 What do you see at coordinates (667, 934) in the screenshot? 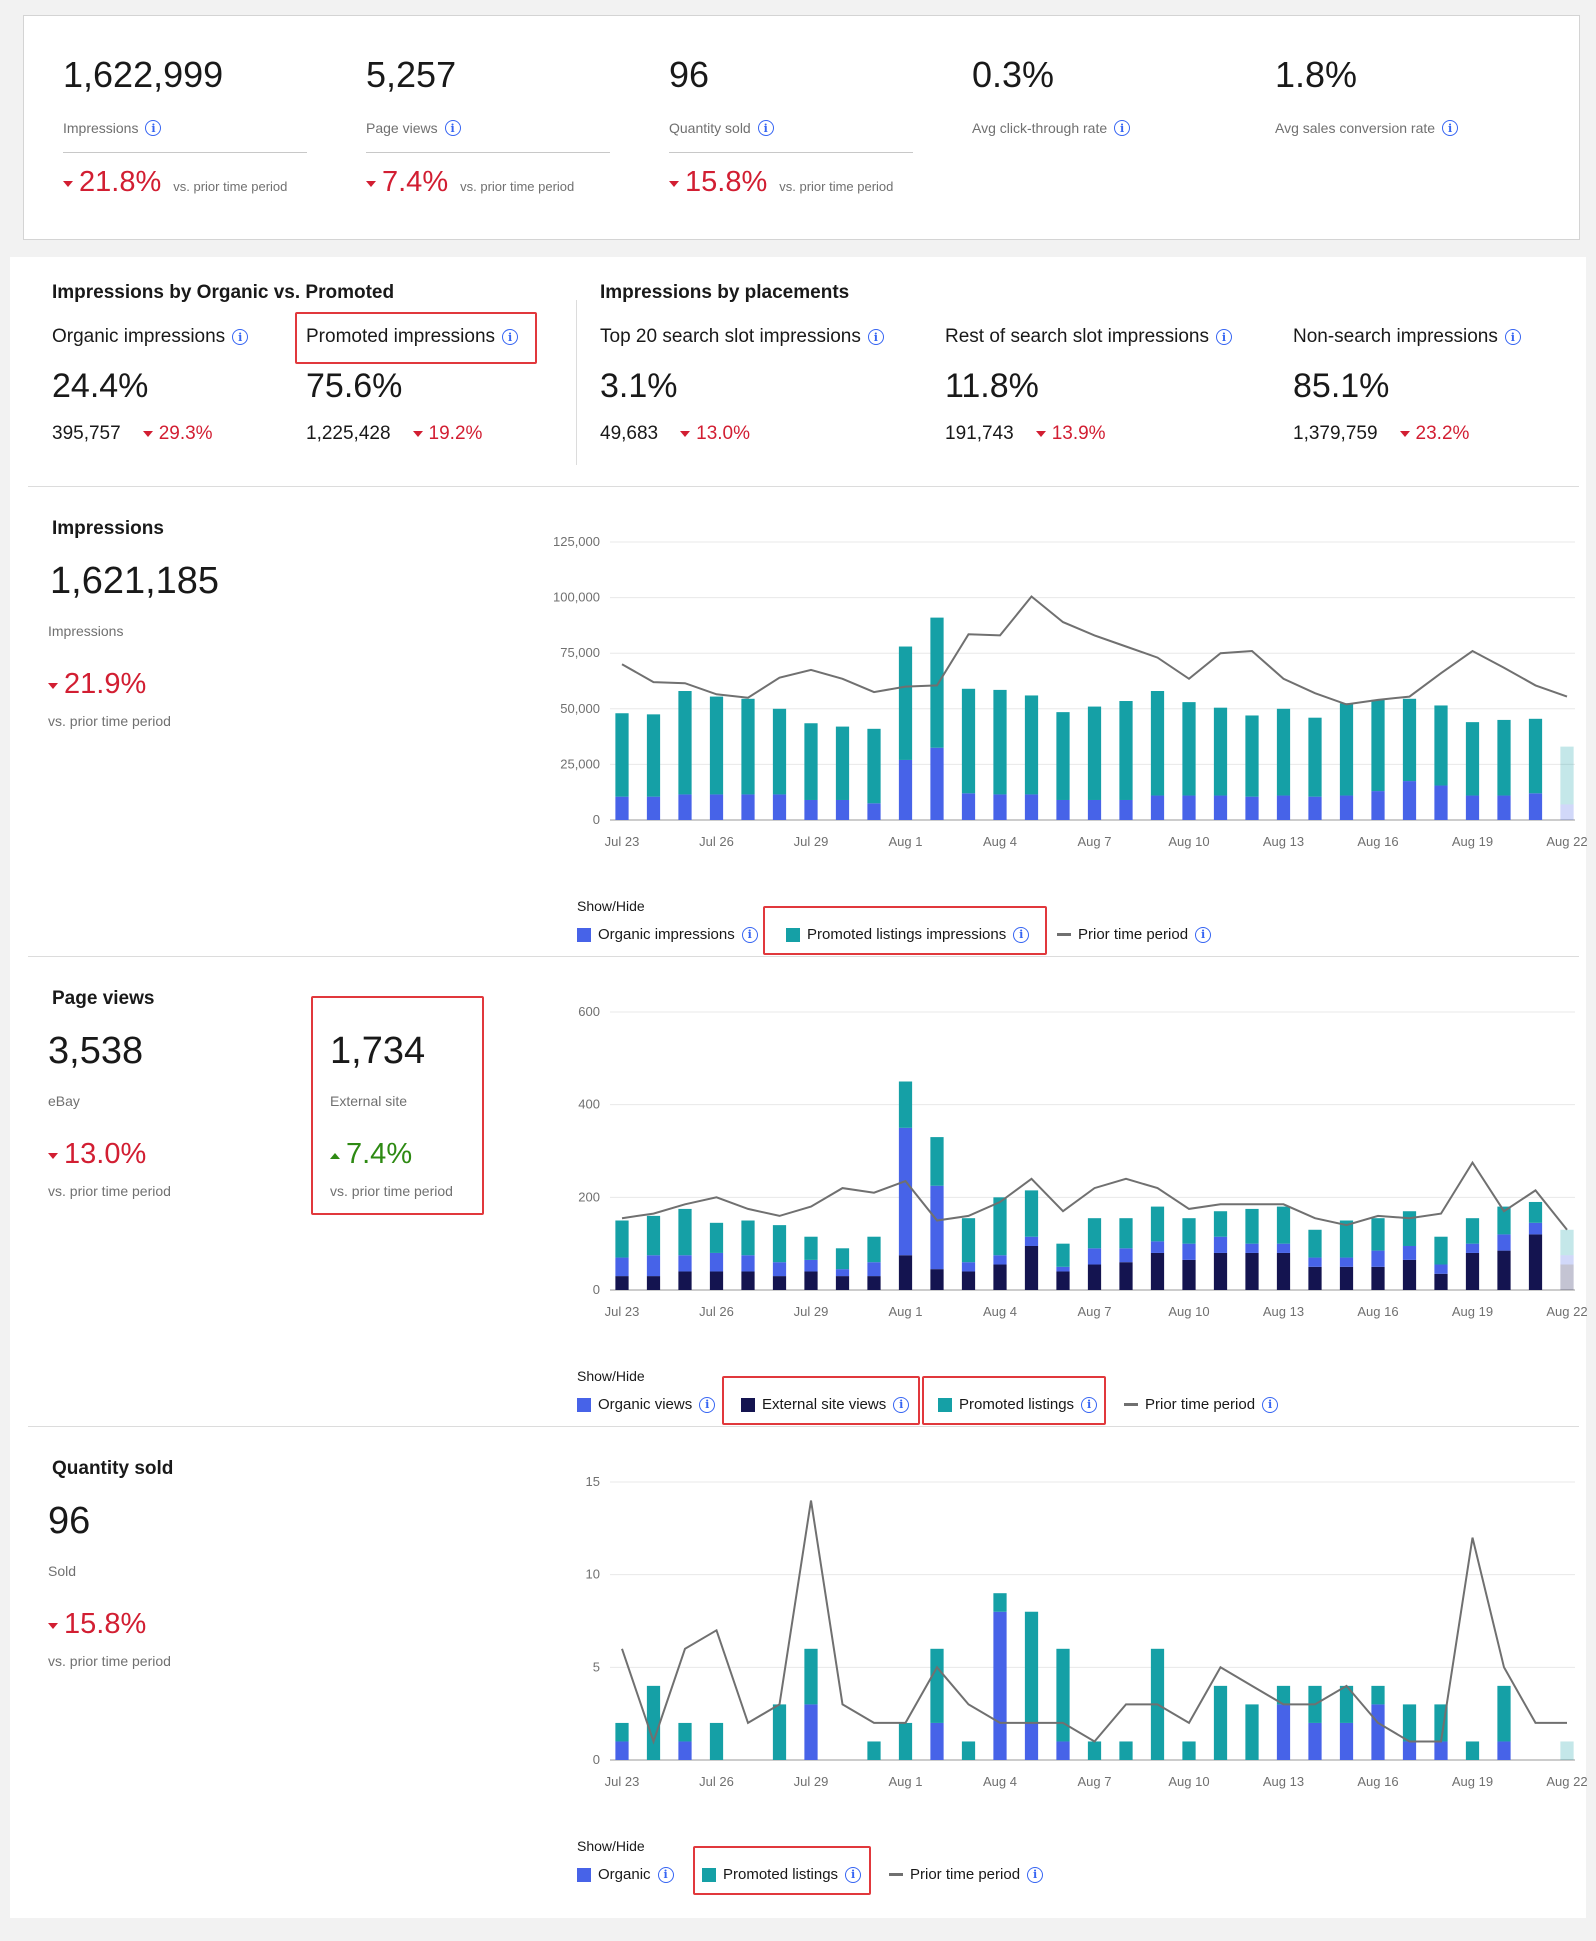
I see `legend-organic-impressions: Organic impressions i` at bounding box center [667, 934].